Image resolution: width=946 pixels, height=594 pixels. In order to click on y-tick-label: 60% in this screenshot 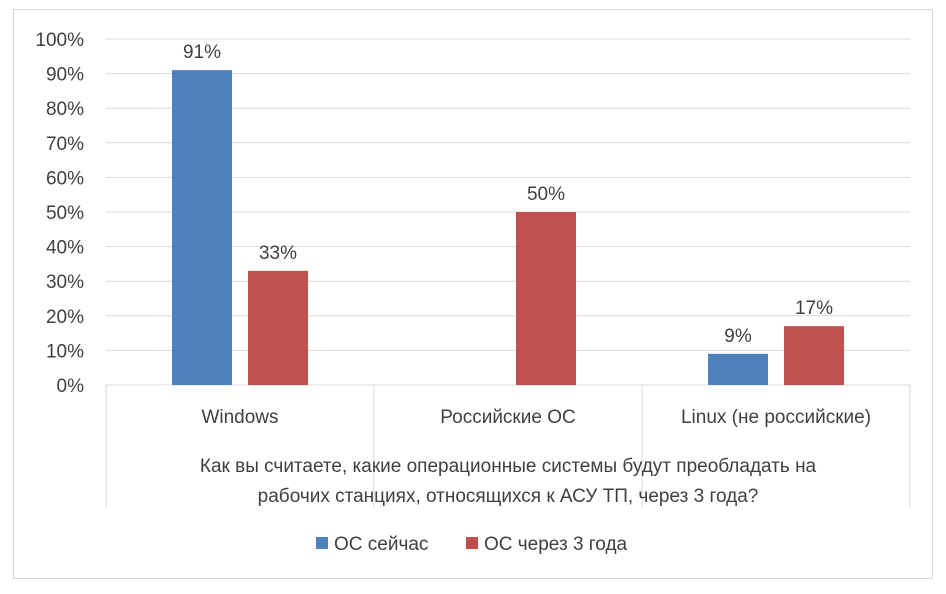, I will do `click(65, 178)`.